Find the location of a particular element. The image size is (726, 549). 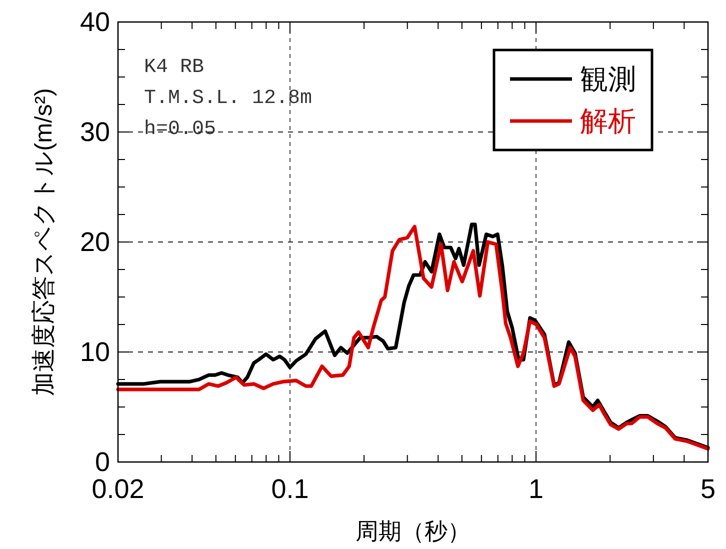

y-tick-label: 20 is located at coordinates (95, 242).